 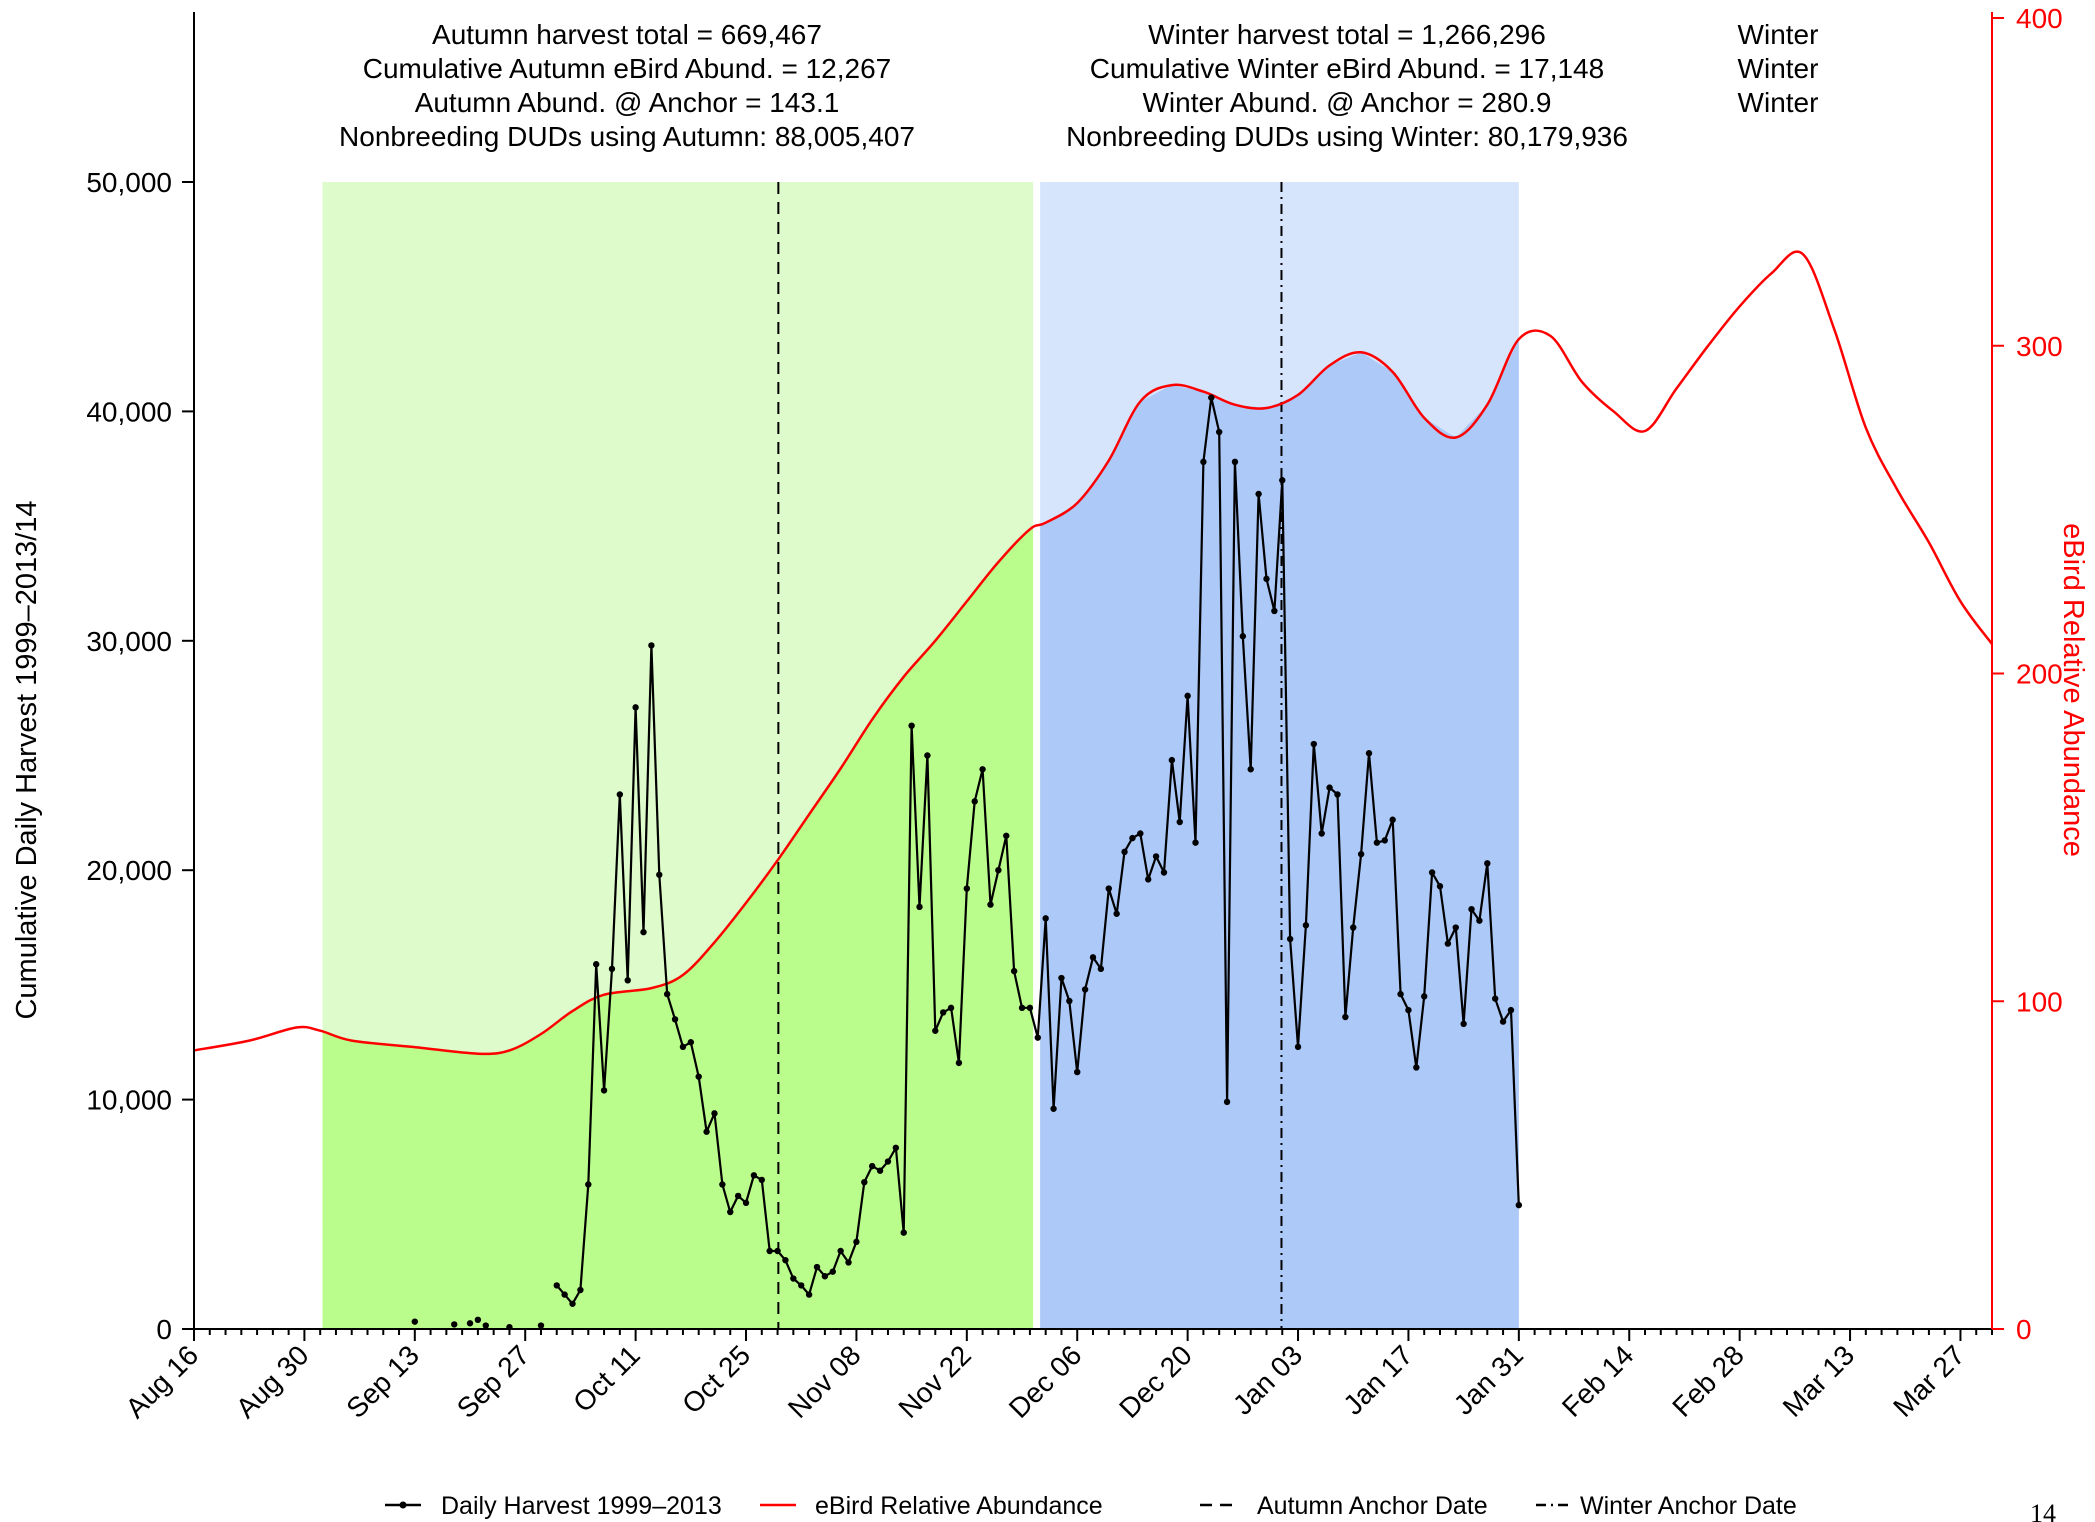 I want to click on y-tick-label-2: 20,000, so click(x=129, y=870).